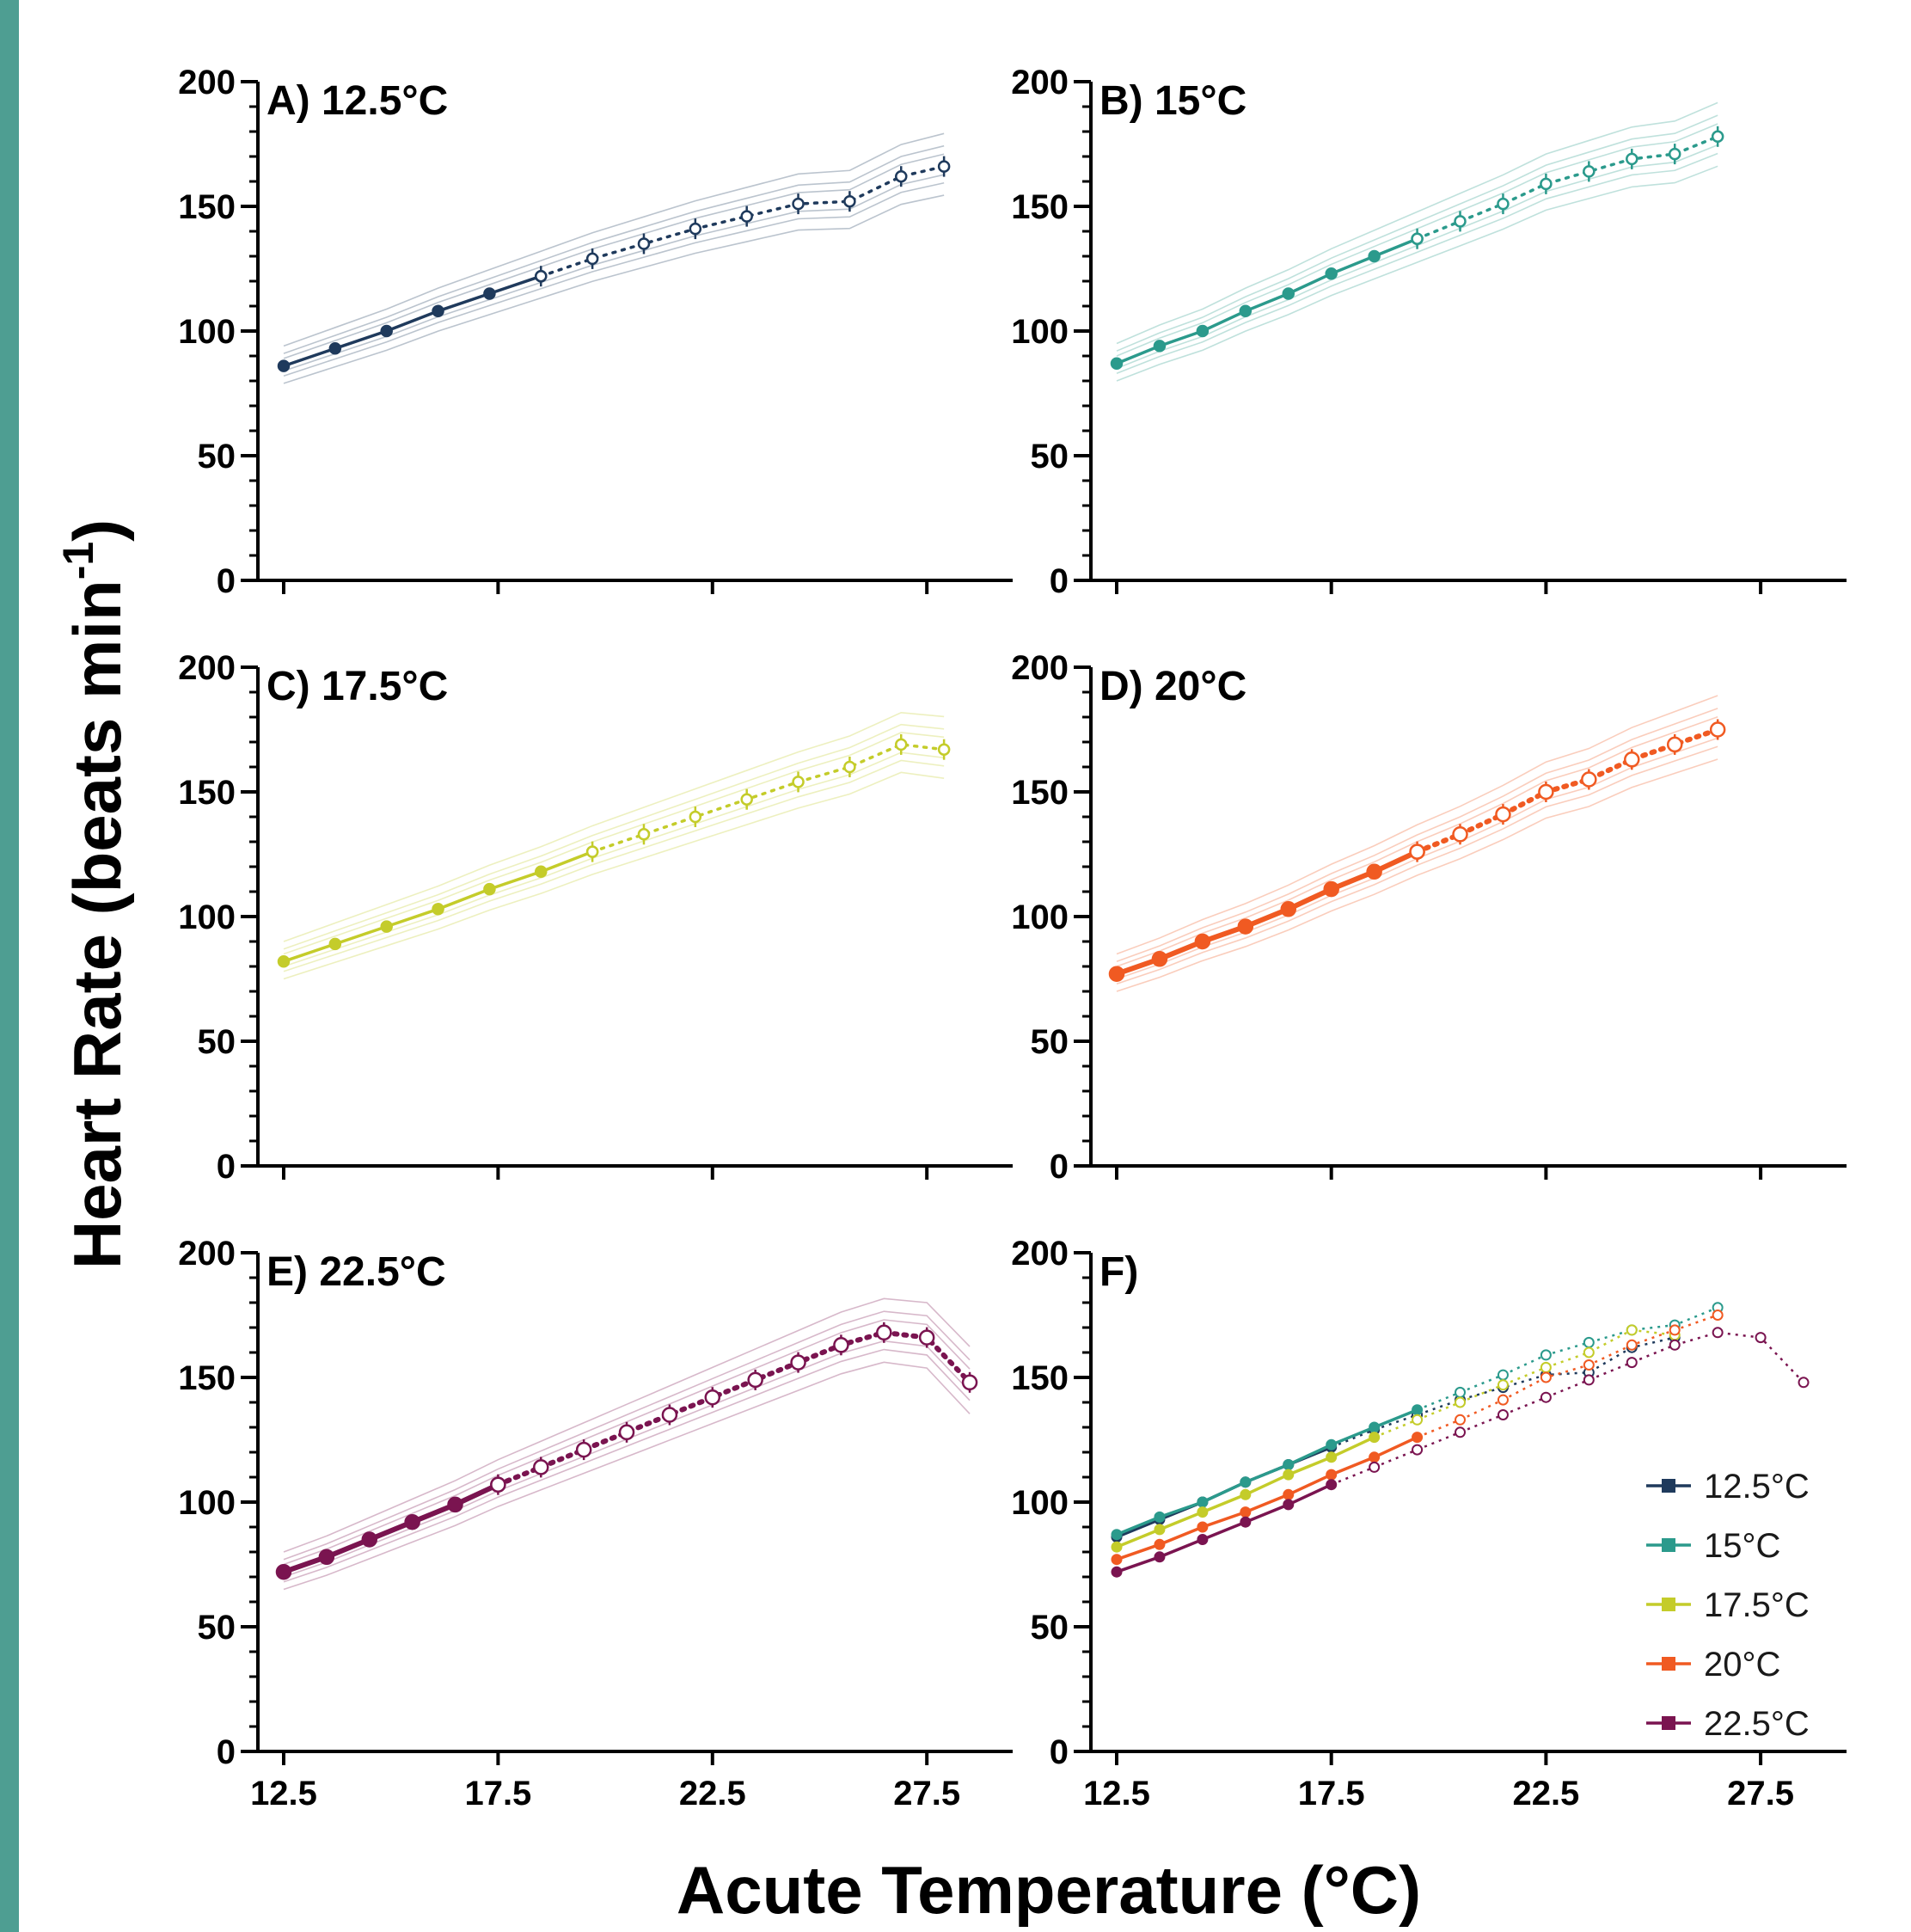 The image size is (1911, 1932). I want to click on x-tick-label: 12.5, so click(283, 1793).